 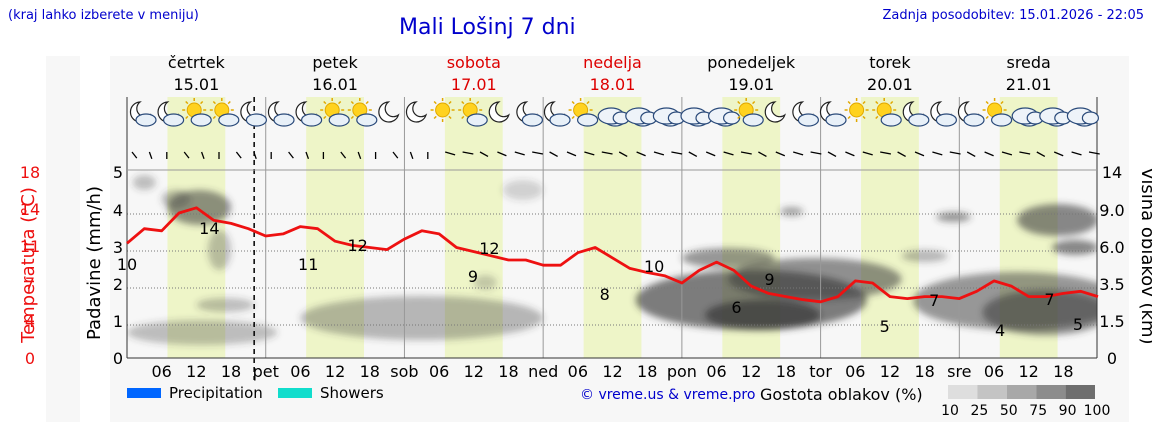 I want to click on moon-icon, so click(x=416, y=112).